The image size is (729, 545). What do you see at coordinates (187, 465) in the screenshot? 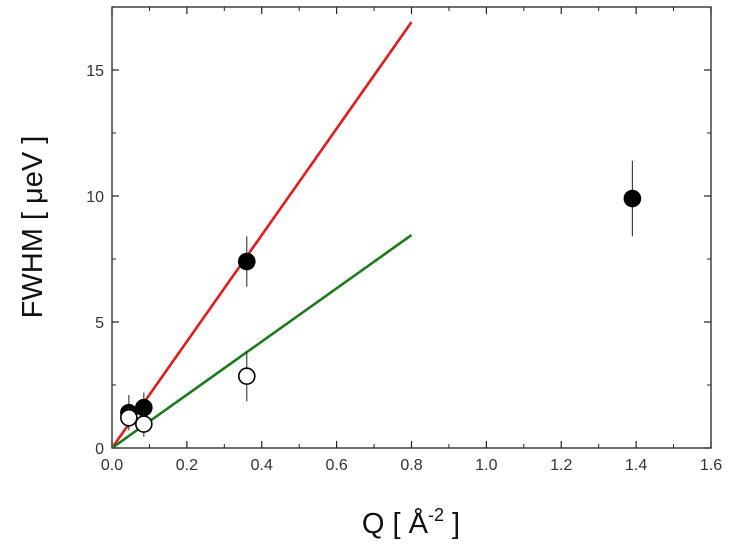
I see `x-tick-label: 0.2` at bounding box center [187, 465].